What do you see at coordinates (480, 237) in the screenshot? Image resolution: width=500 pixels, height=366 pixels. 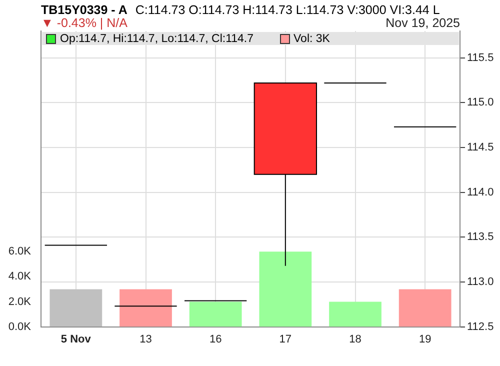 I see `y-tick-label: 113.5` at bounding box center [480, 237].